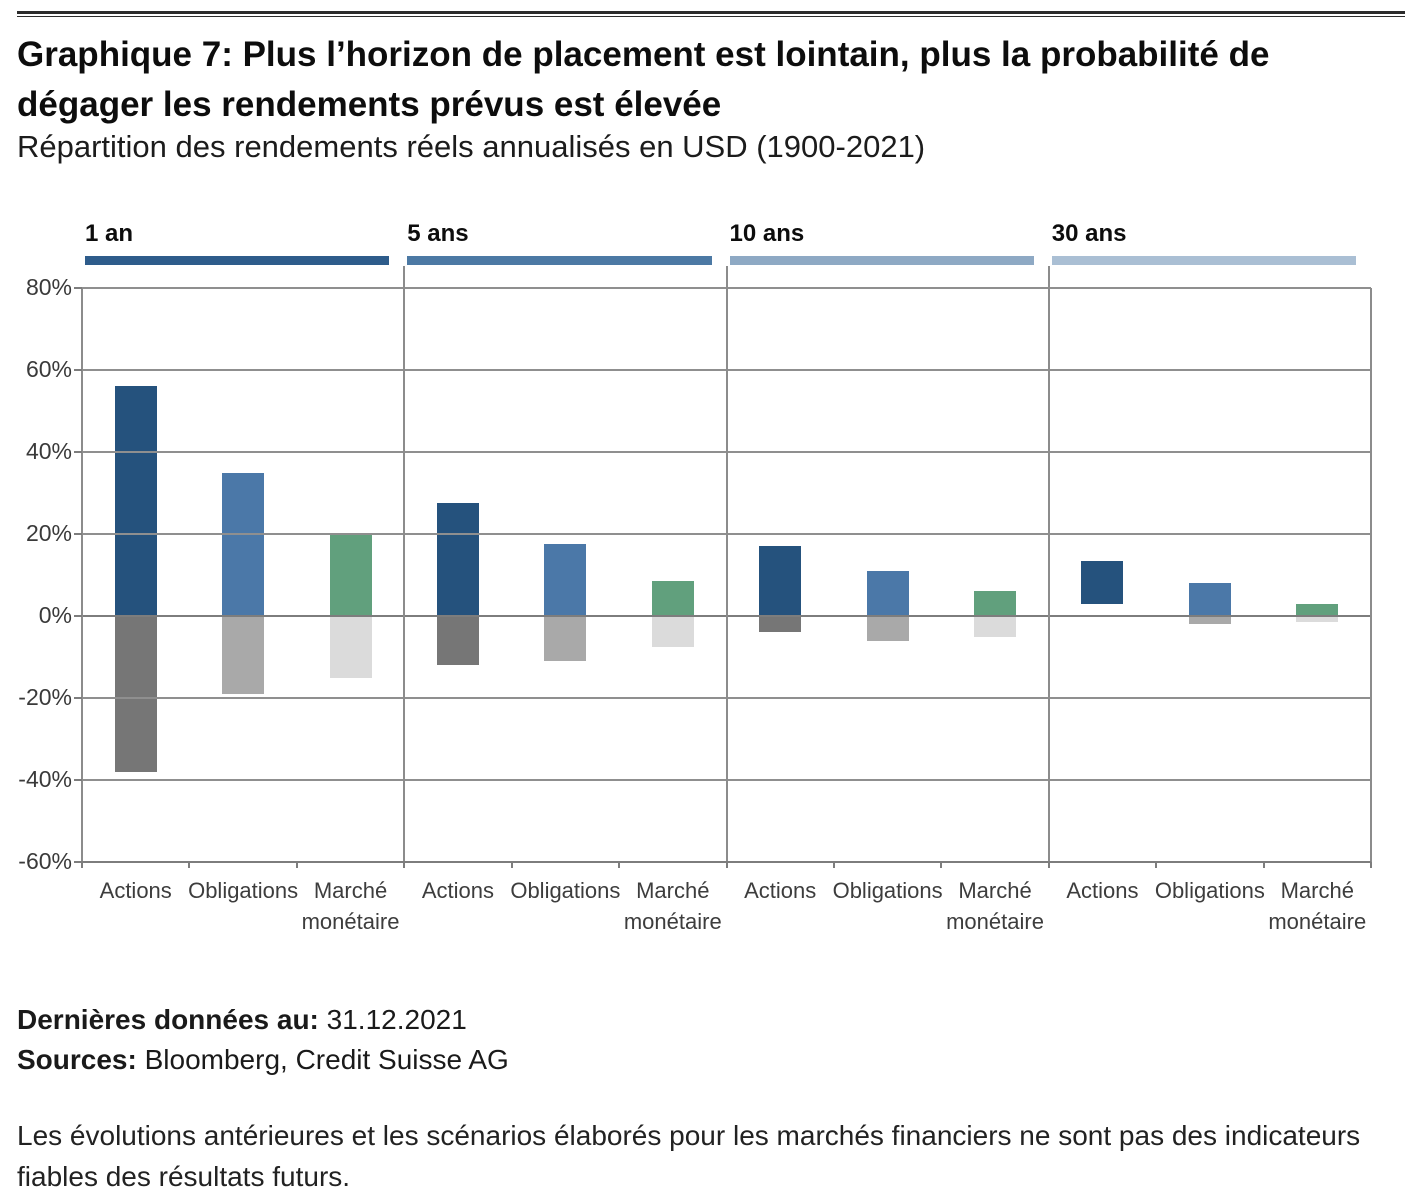 This screenshot has width=1421, height=1200. Describe the element at coordinates (48, 287) in the screenshot. I see `y-axis-label: 80%` at that location.